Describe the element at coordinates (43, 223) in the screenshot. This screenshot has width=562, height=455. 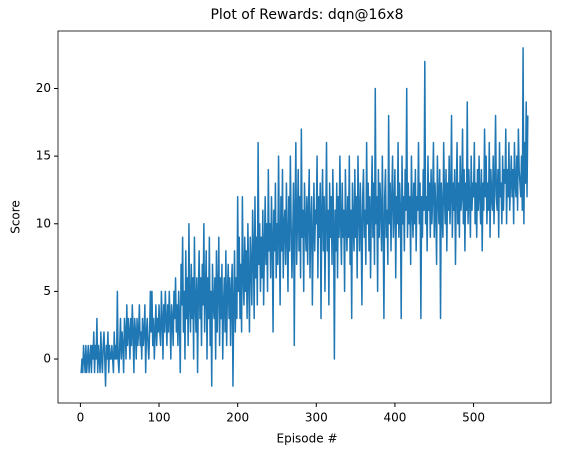
I see `y-tick-label: 10` at that location.